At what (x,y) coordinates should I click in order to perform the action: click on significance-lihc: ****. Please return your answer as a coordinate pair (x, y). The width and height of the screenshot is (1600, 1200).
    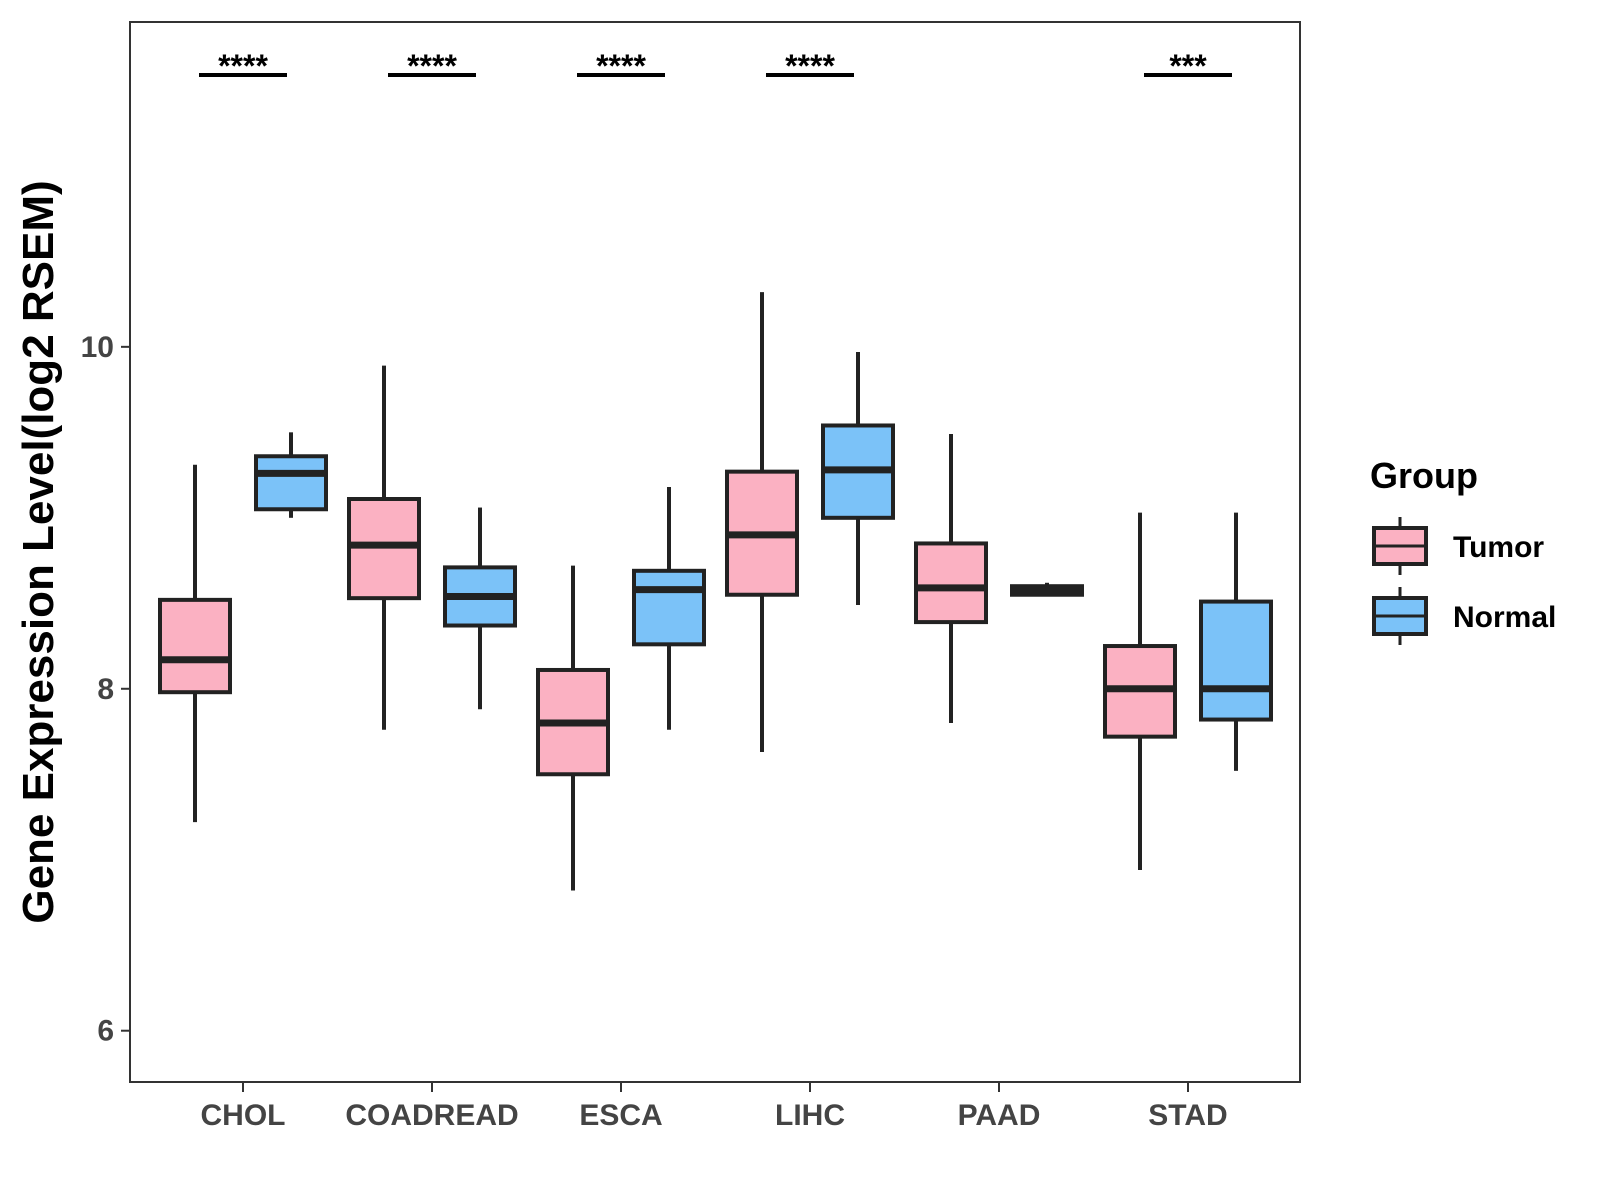
    Looking at the image, I should click on (810, 66).